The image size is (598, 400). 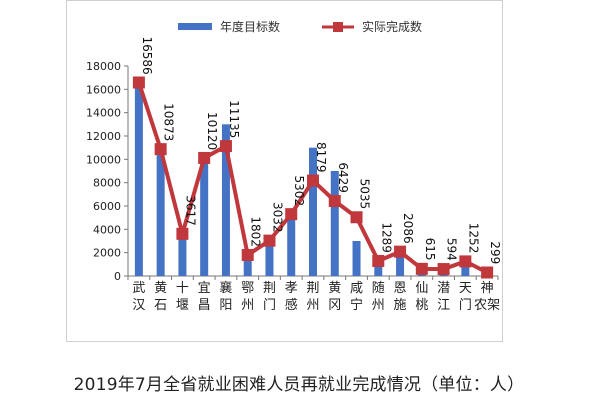 What do you see at coordinates (234, 119) in the screenshot?
I see `data-label: 11135` at bounding box center [234, 119].